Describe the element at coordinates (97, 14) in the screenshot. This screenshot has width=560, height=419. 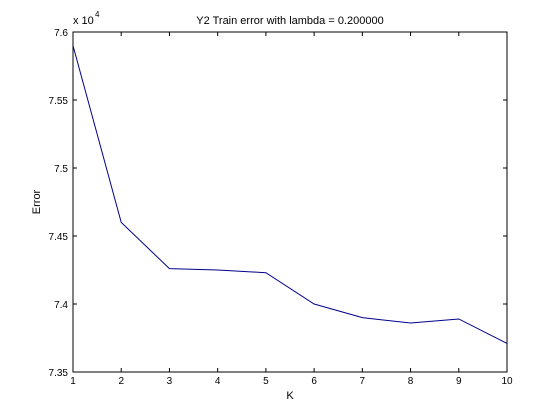
I see `y-axis-exponent-power: 4` at that location.